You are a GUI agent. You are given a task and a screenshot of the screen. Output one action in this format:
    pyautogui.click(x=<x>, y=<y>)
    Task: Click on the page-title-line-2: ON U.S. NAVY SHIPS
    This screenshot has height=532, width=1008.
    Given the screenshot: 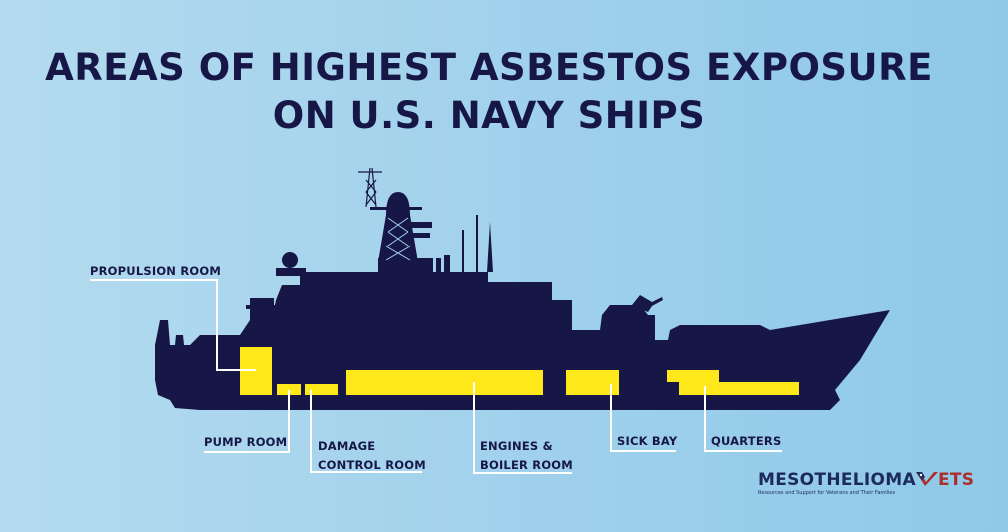 What is the action you would take?
    pyautogui.click(x=489, y=115)
    